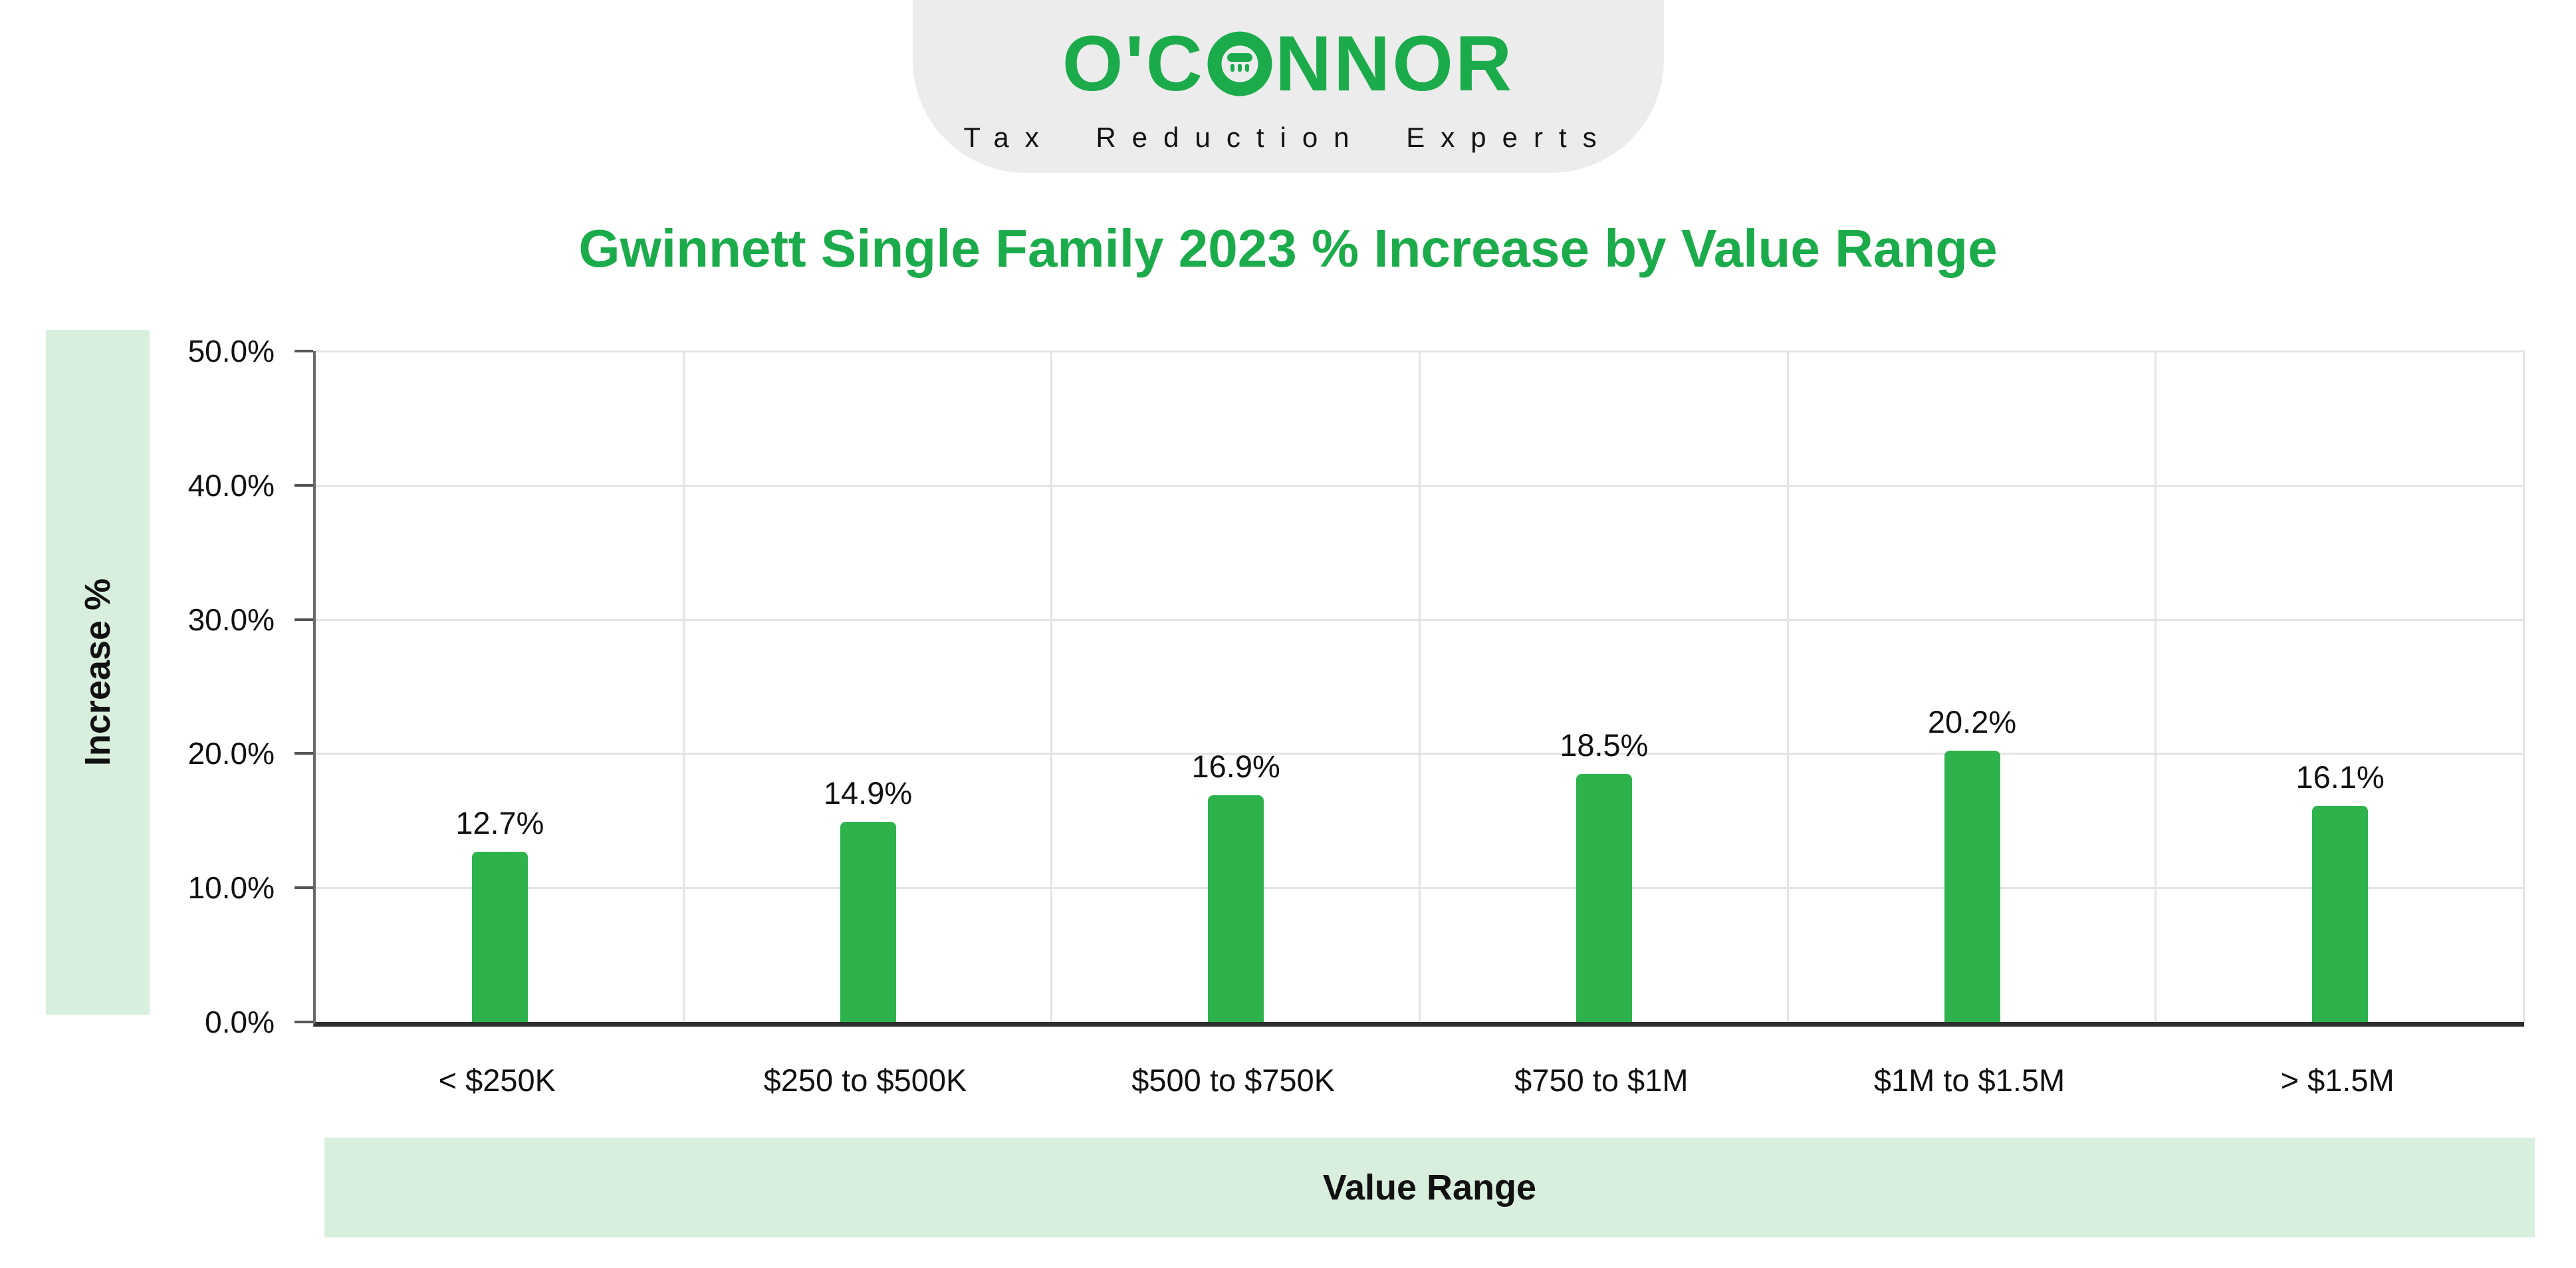  I want to click on bar-value-label: 16.9%, so click(1235, 766).